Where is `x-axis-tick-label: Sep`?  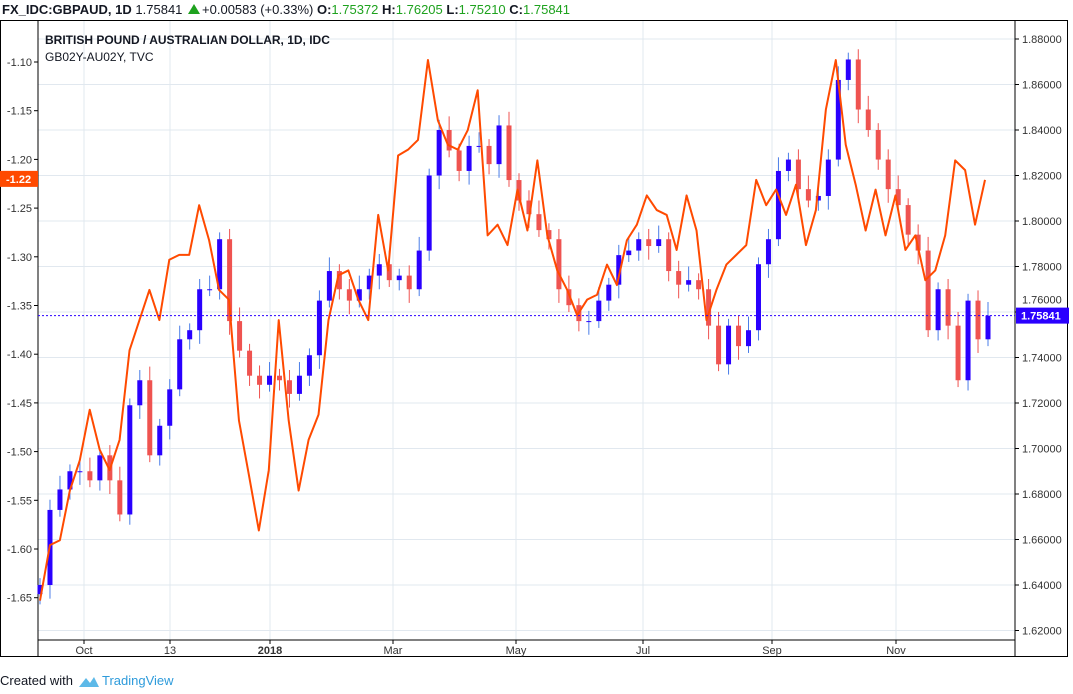 x-axis-tick-label: Sep is located at coordinates (772, 651).